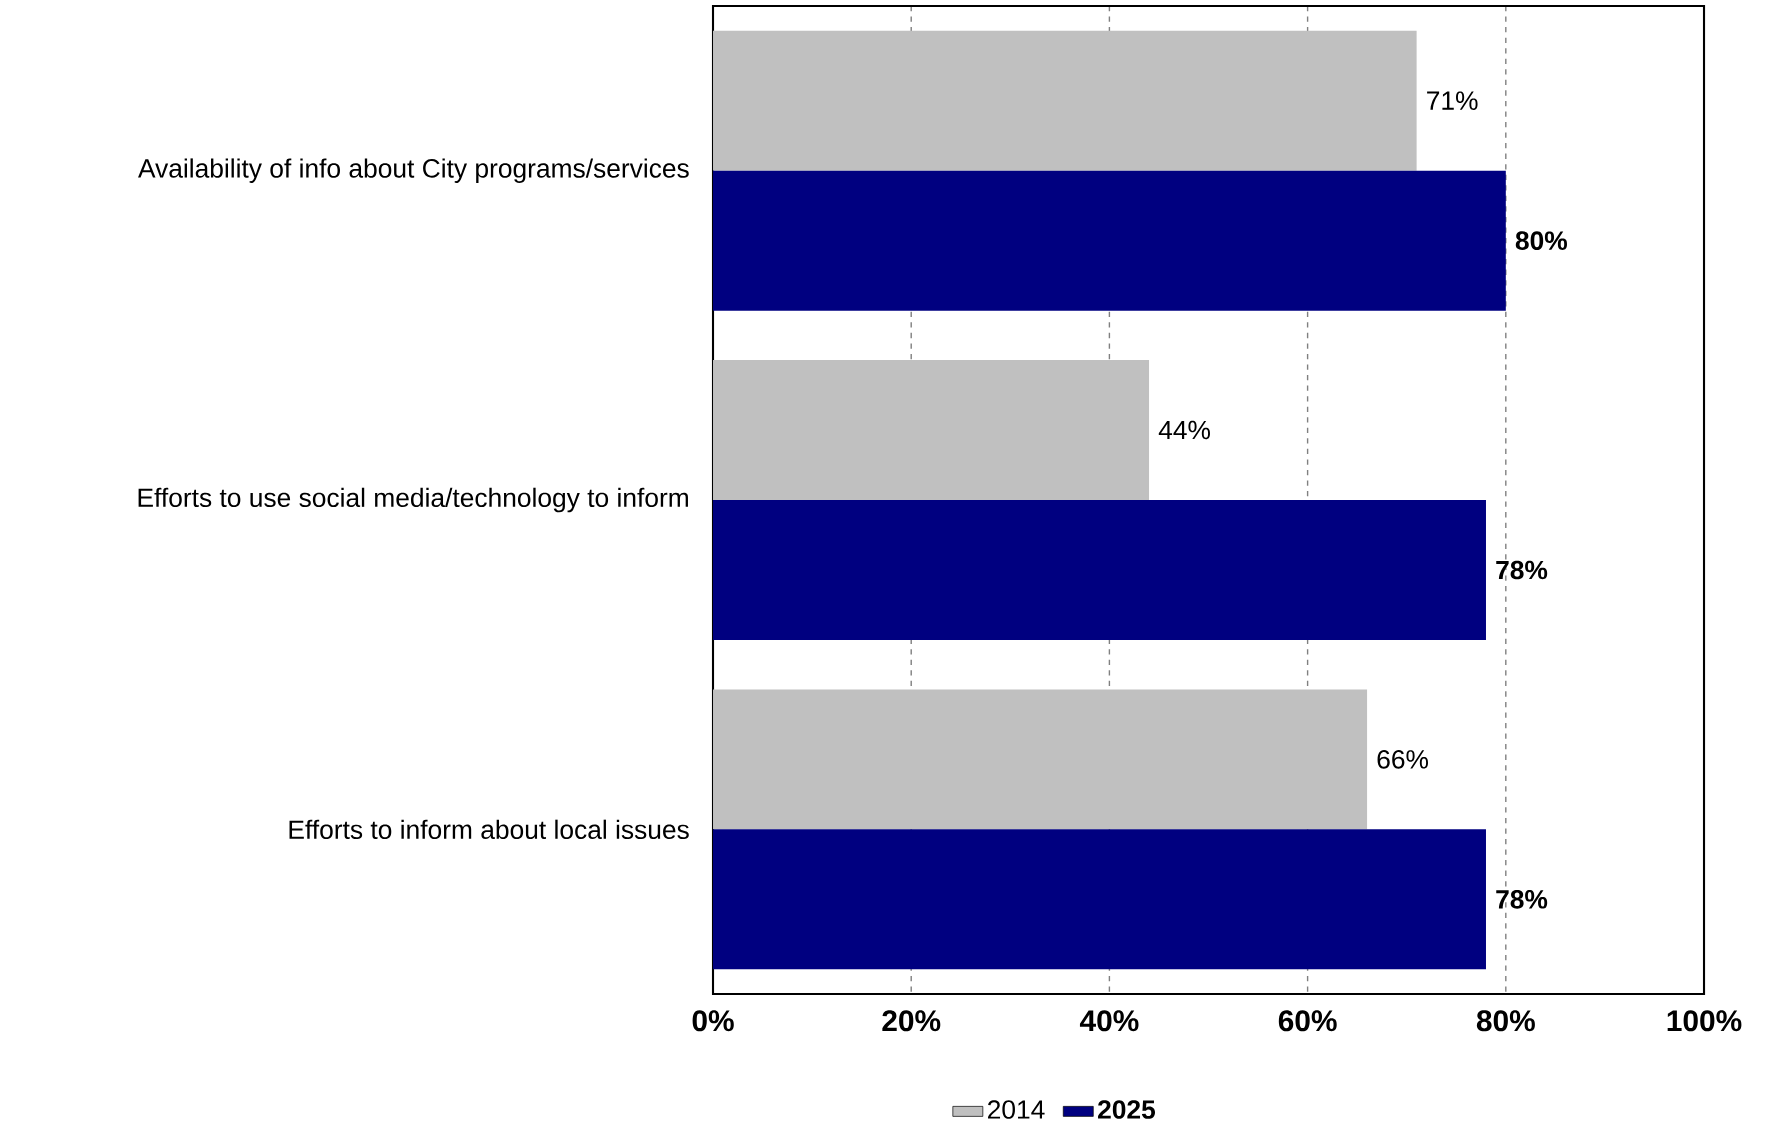  What do you see at coordinates (1127, 1109) in the screenshot?
I see `legend-label: 2025` at bounding box center [1127, 1109].